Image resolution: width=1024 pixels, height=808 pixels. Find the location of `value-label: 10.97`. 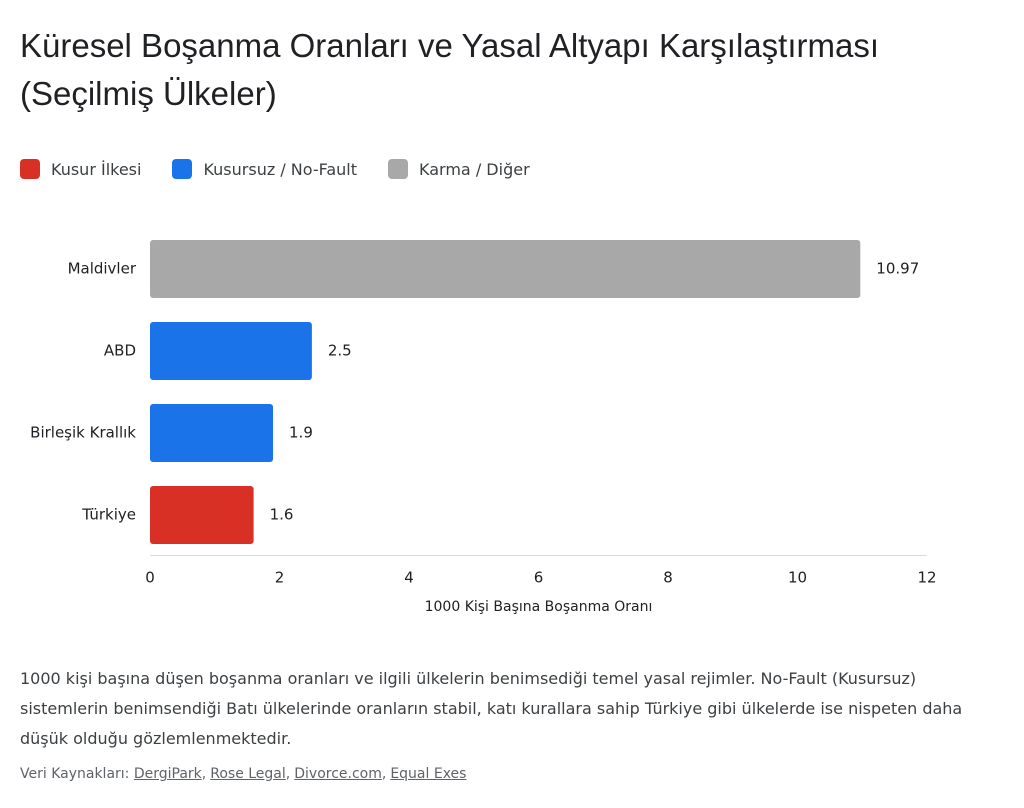

value-label: 10.97 is located at coordinates (897, 269).